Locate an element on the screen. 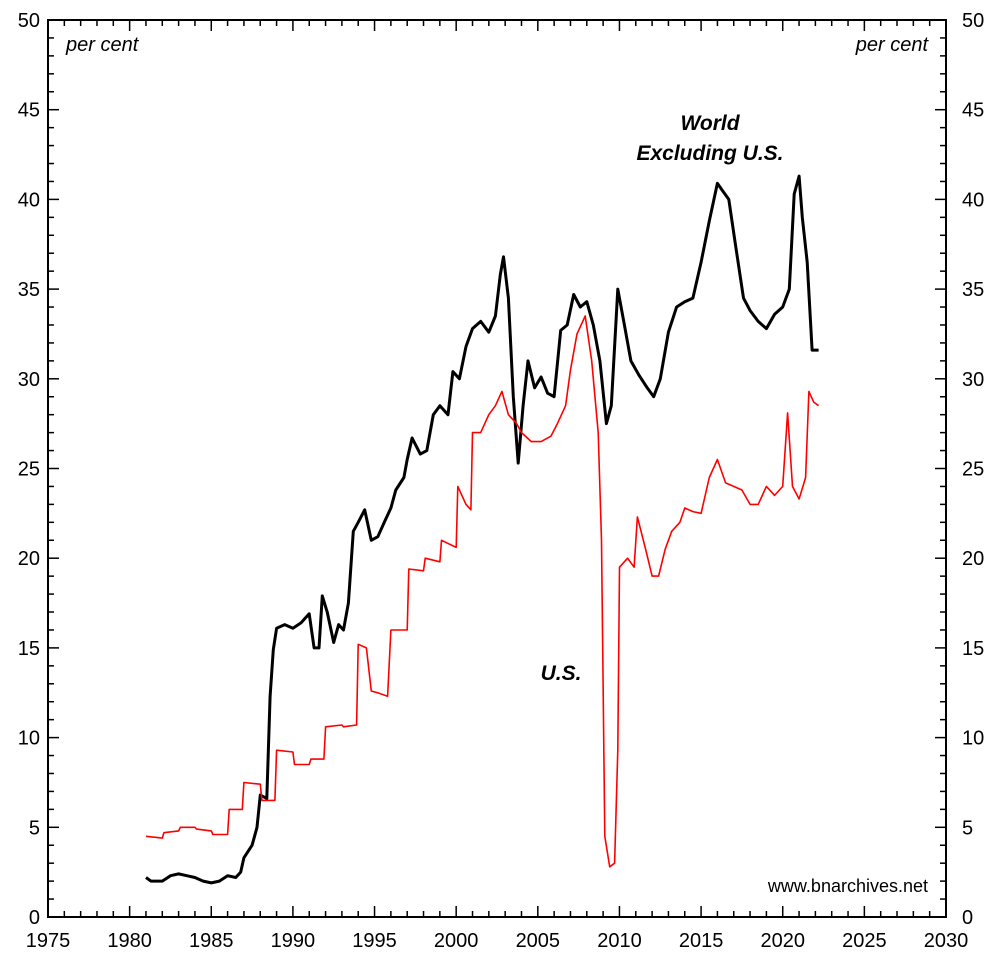 The width and height of the screenshot is (994, 958). y-tick-label-left: 15 is located at coordinates (29, 649).